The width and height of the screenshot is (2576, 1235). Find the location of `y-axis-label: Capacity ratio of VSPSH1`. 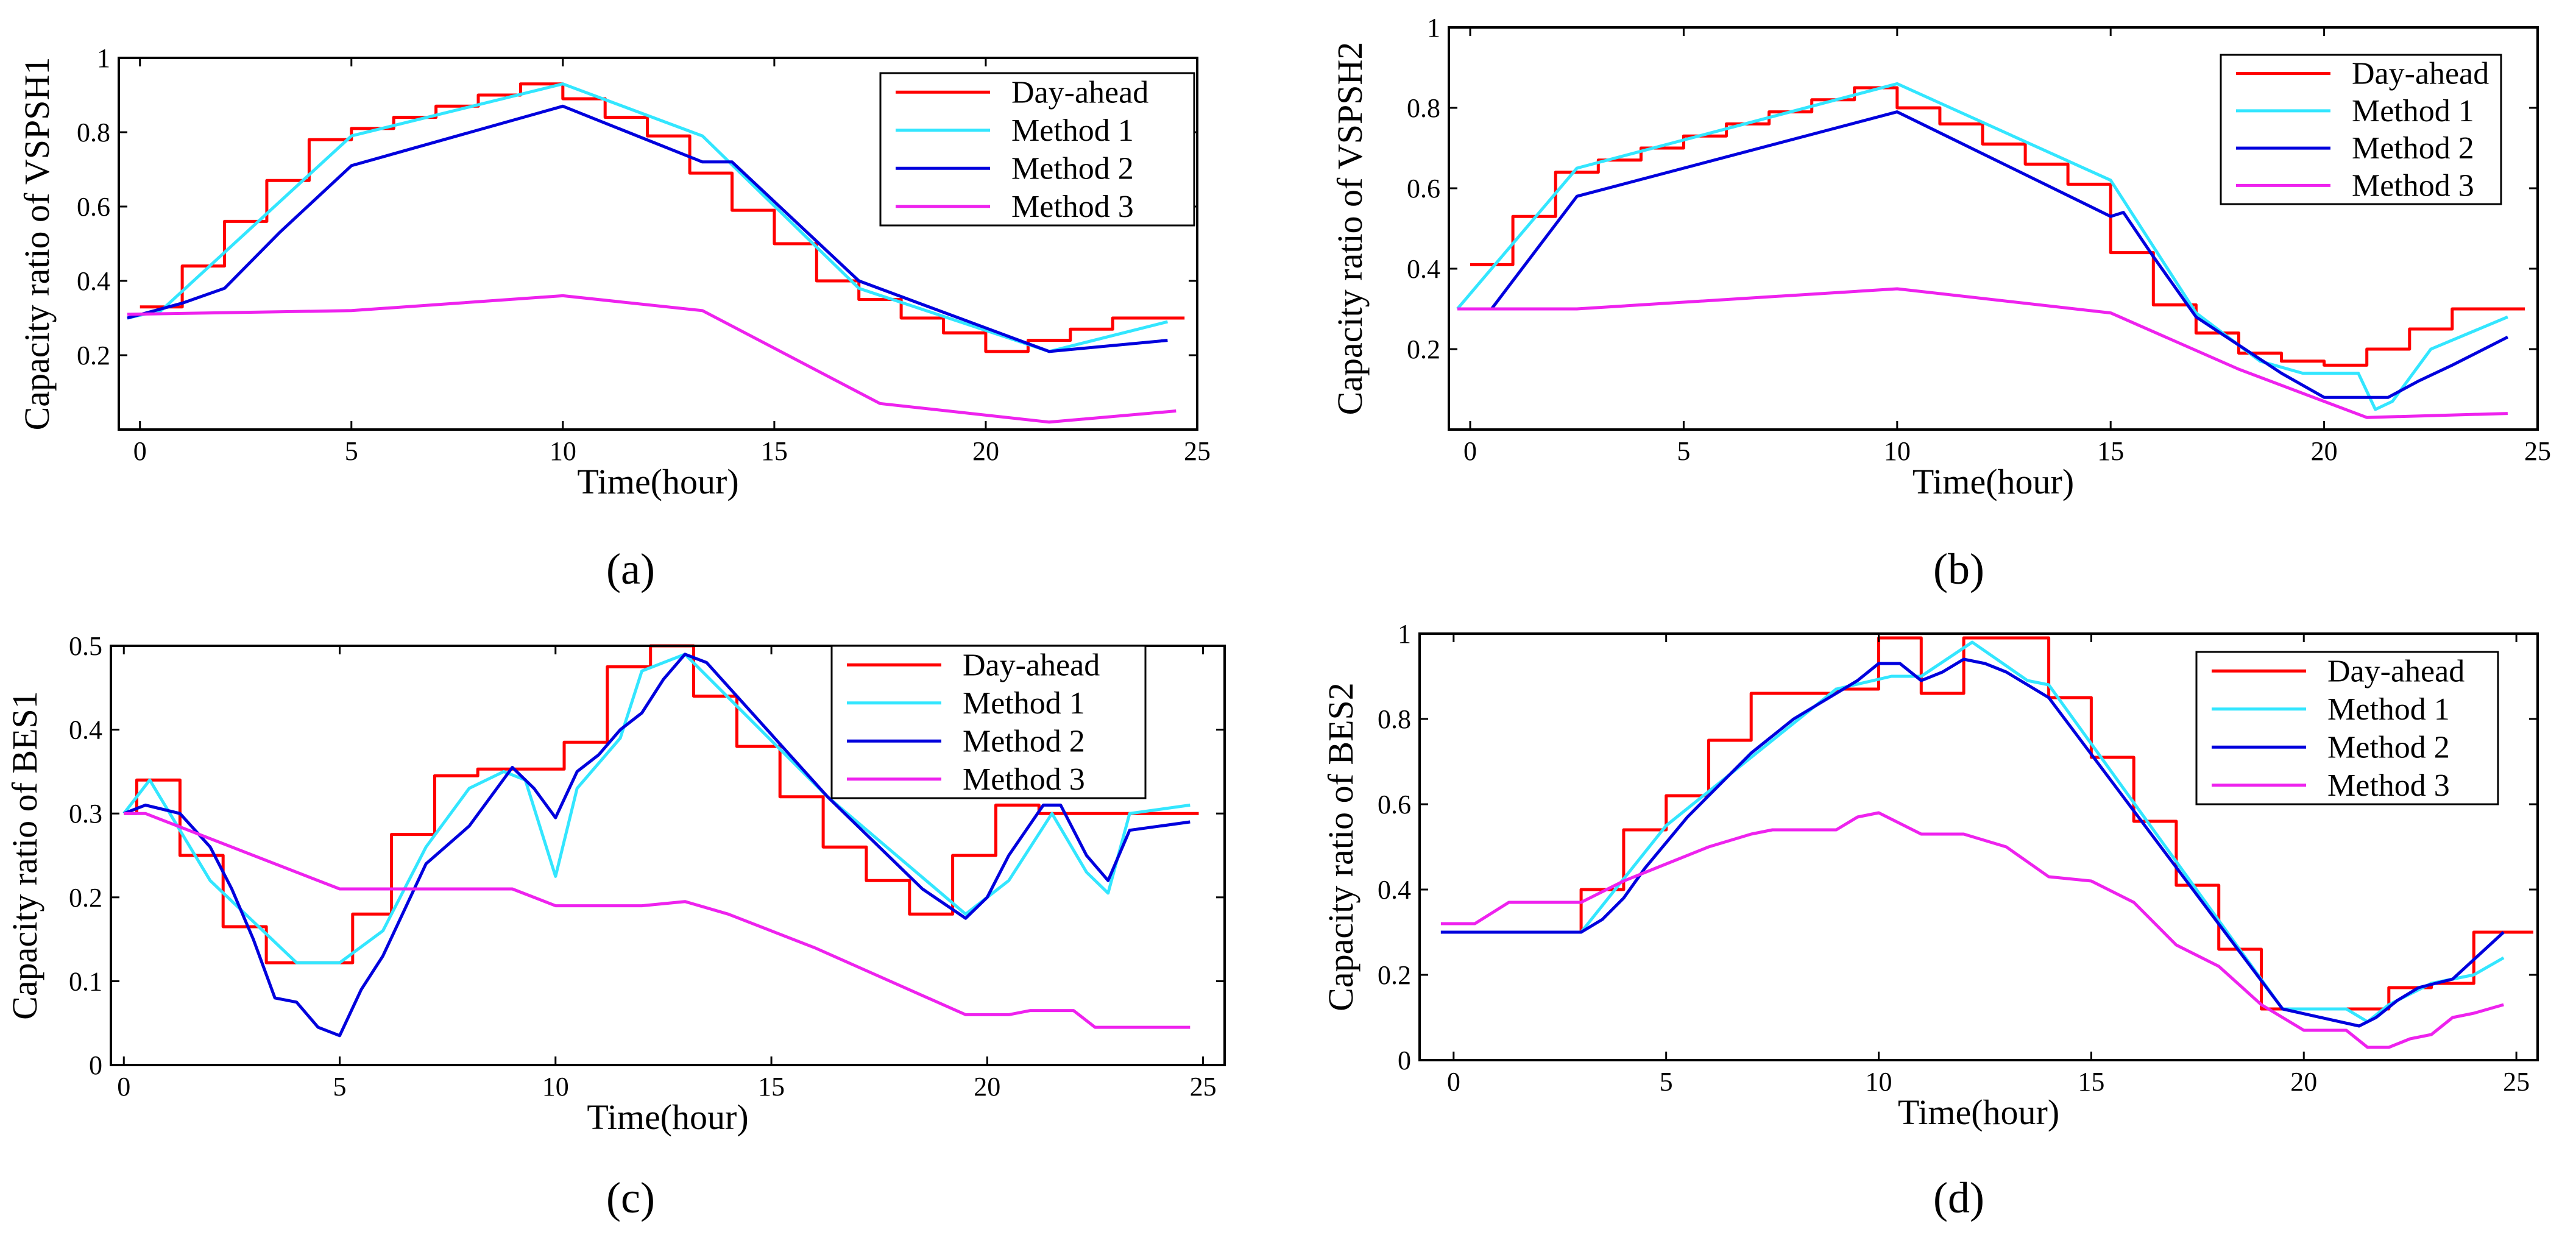

y-axis-label: Capacity ratio of VSPSH1 is located at coordinates (37, 244).